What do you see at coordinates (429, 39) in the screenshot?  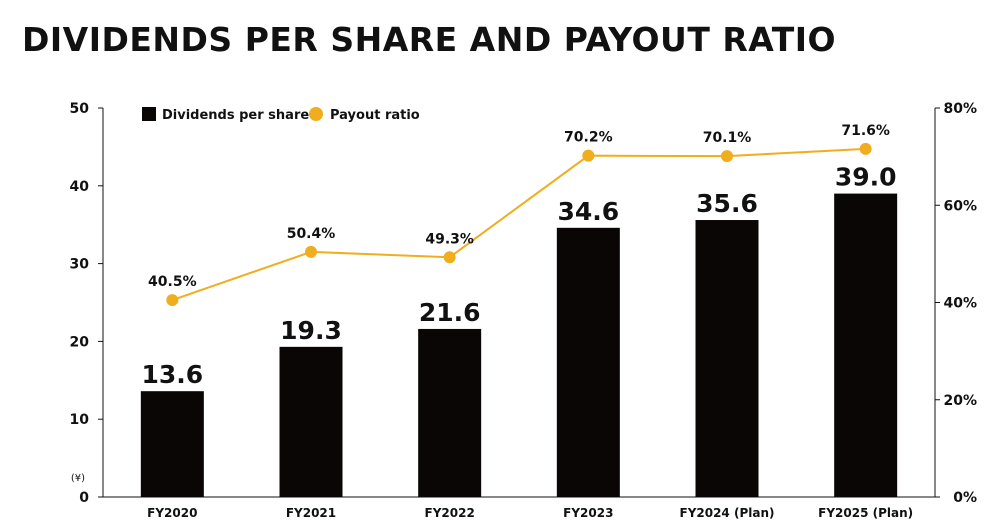 I see `chart-title: DIVIDENDS PER SHARE AND PAYOUT RATIO` at bounding box center [429, 39].